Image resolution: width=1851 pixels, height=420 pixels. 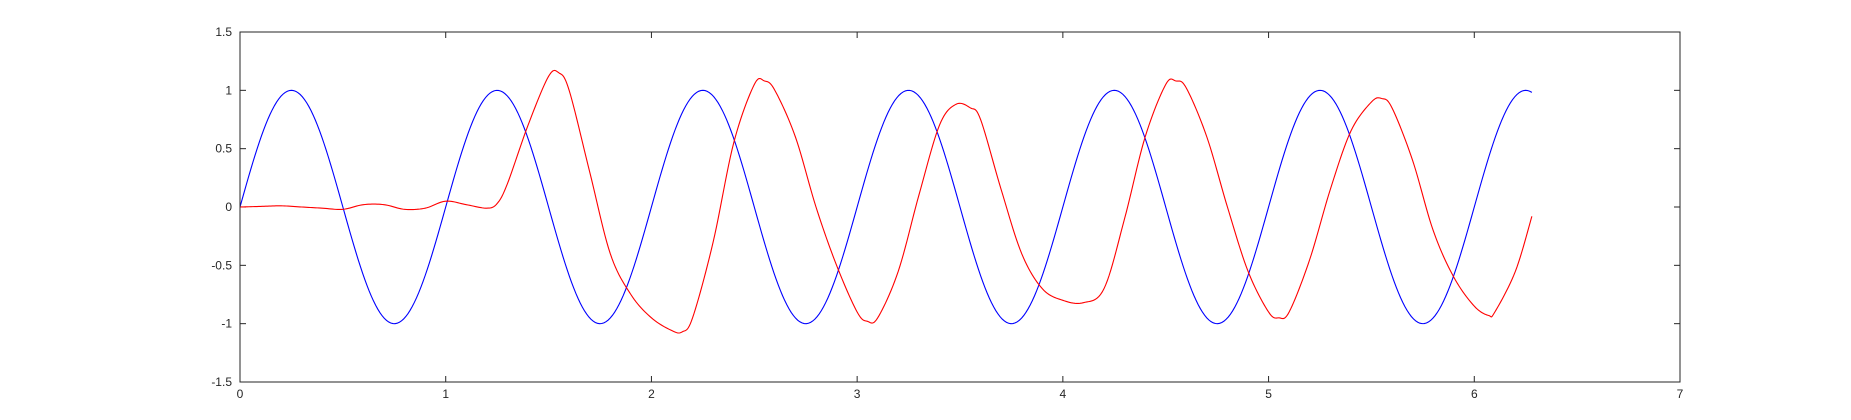 What do you see at coordinates (1063, 394) in the screenshot?
I see `x-tick-label: 4` at bounding box center [1063, 394].